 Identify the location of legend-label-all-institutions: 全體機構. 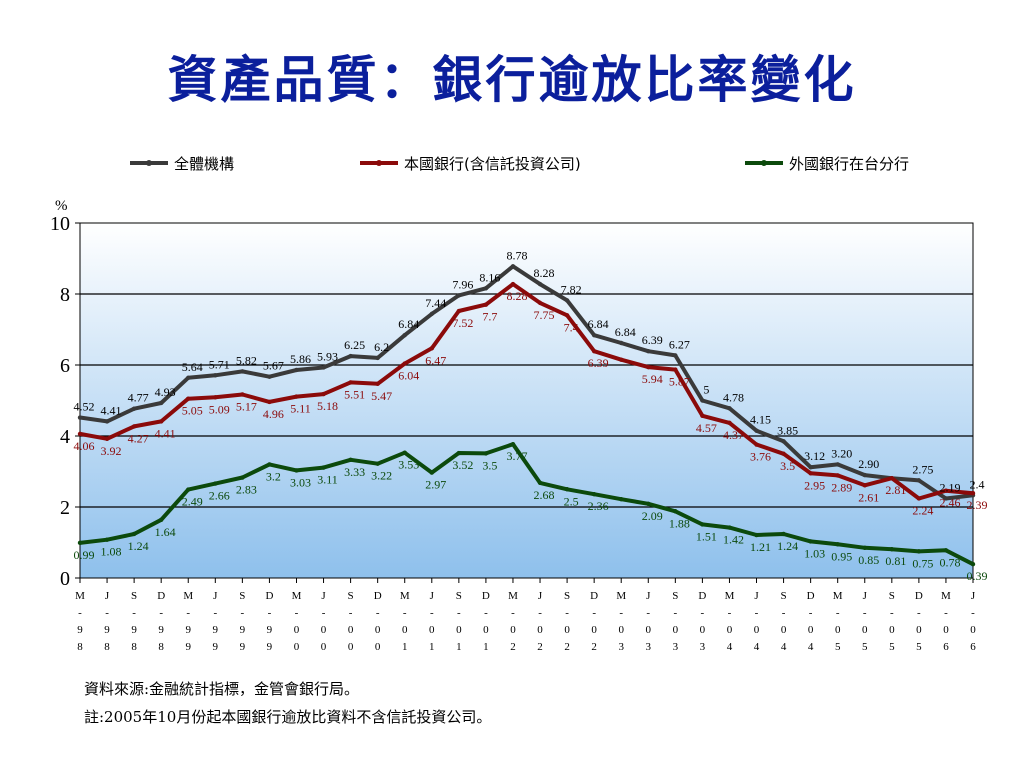
(204, 164).